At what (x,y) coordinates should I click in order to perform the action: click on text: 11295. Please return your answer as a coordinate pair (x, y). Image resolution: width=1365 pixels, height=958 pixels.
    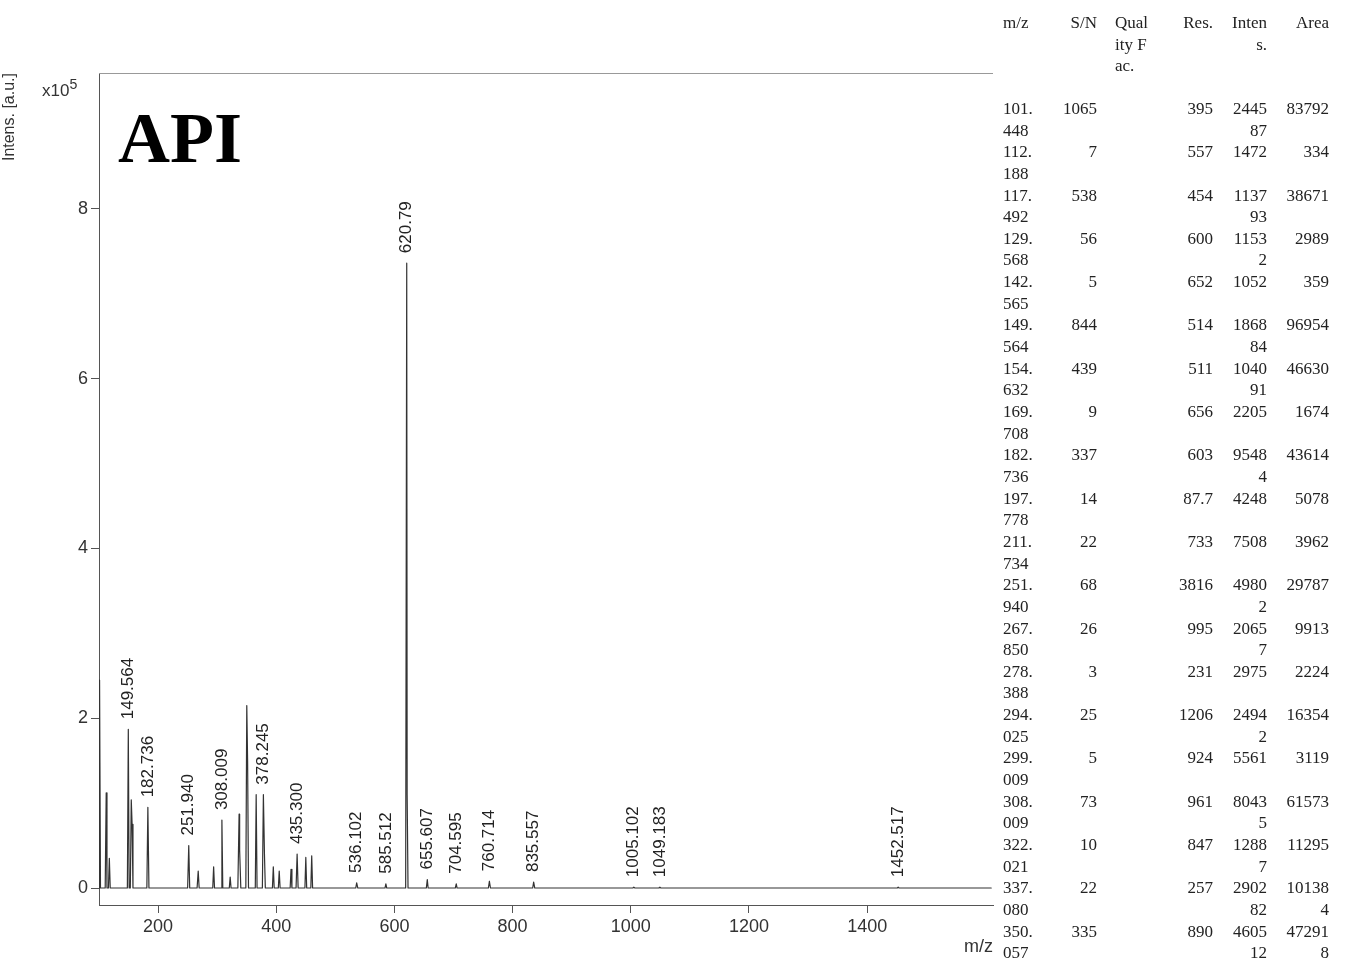
    Looking at the image, I should click on (1307, 845).